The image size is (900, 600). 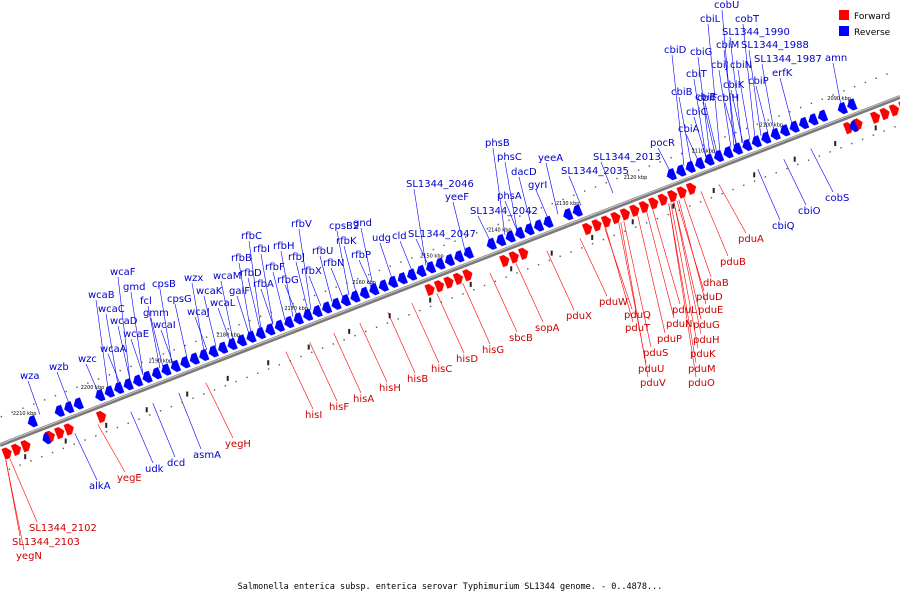 I want to click on gene-label-forward: yegH, so click(x=238, y=444).